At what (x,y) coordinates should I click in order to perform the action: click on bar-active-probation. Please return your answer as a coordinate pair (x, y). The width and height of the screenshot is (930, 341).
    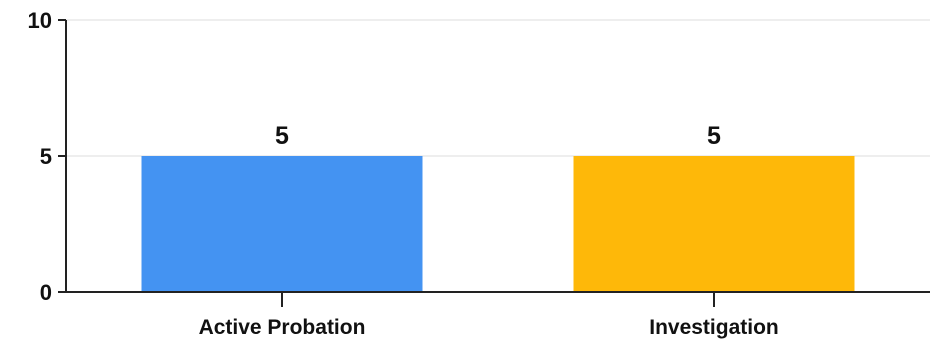
    Looking at the image, I should click on (282, 224).